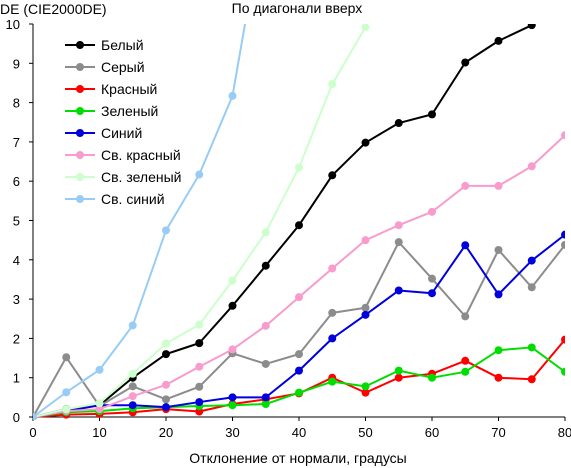  What do you see at coordinates (16, 221) in the screenshot?
I see `y-tick-label: 5` at bounding box center [16, 221].